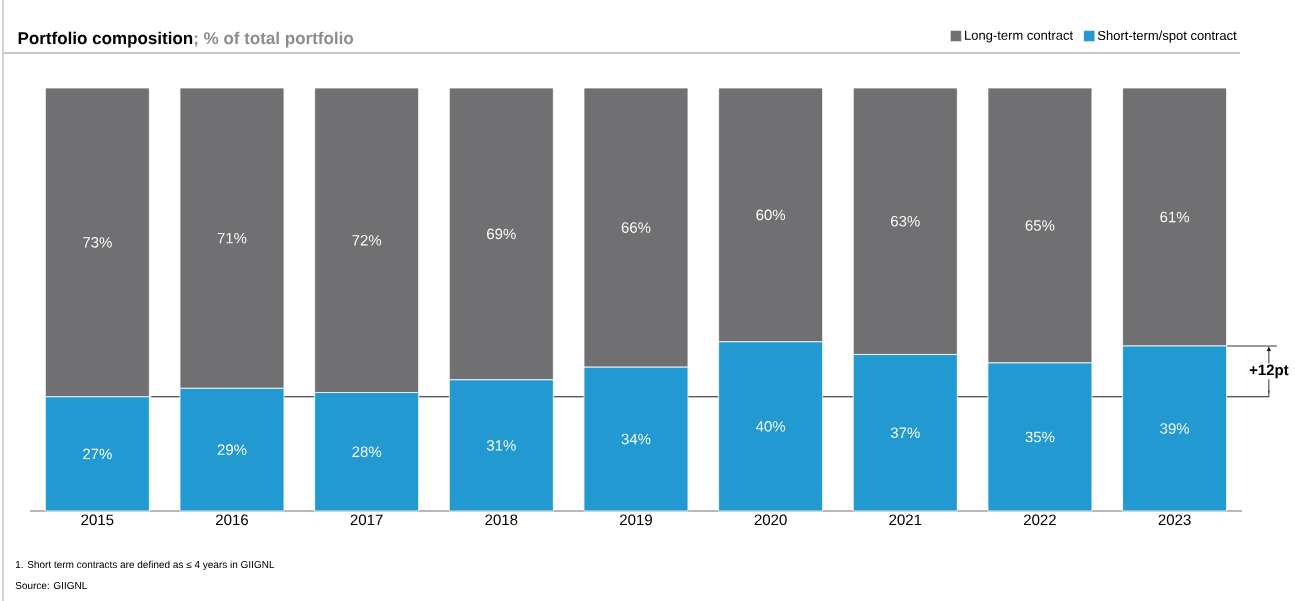 Image resolution: width=1295 pixels, height=601 pixels. I want to click on x-tick-label: 2016, so click(232, 520).